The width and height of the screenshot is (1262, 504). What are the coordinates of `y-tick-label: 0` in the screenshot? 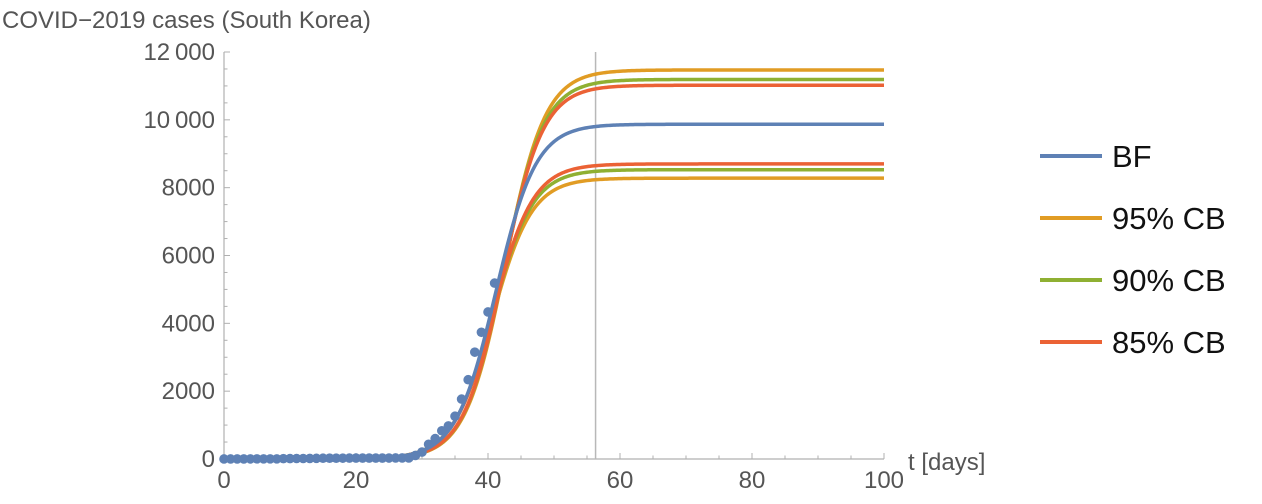 It's located at (208, 459).